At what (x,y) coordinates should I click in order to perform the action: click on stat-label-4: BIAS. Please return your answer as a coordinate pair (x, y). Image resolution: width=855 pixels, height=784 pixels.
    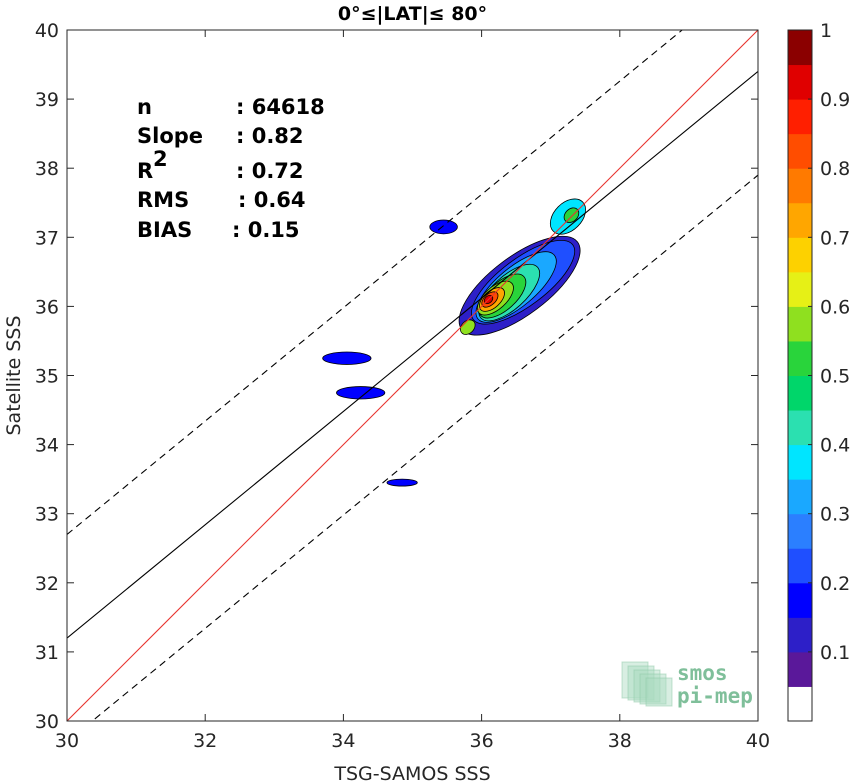
    Looking at the image, I should click on (164, 230).